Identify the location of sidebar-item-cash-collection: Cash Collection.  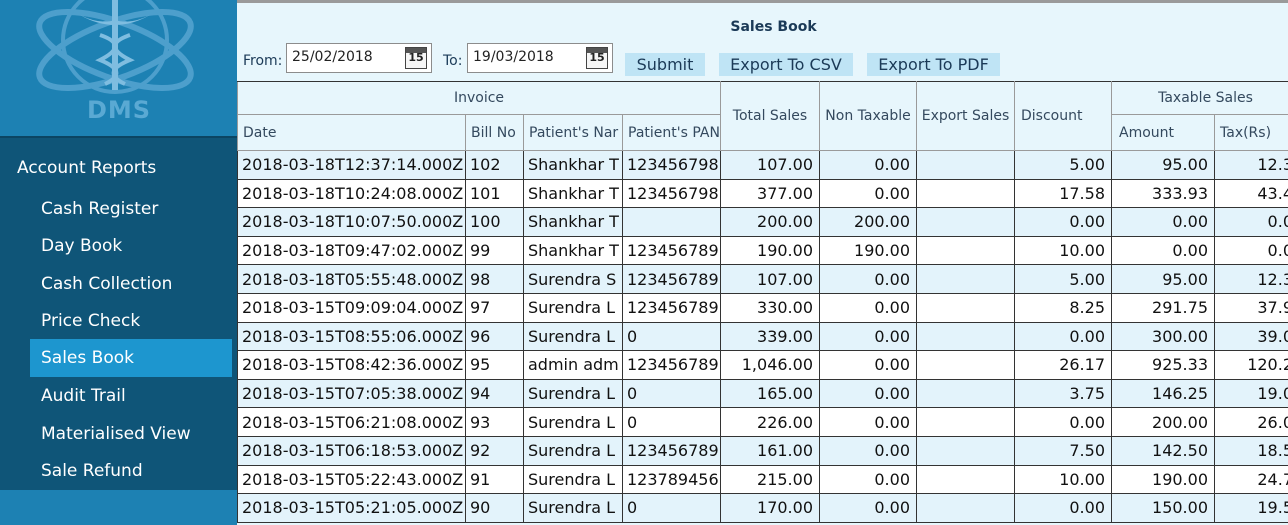
(107, 284).